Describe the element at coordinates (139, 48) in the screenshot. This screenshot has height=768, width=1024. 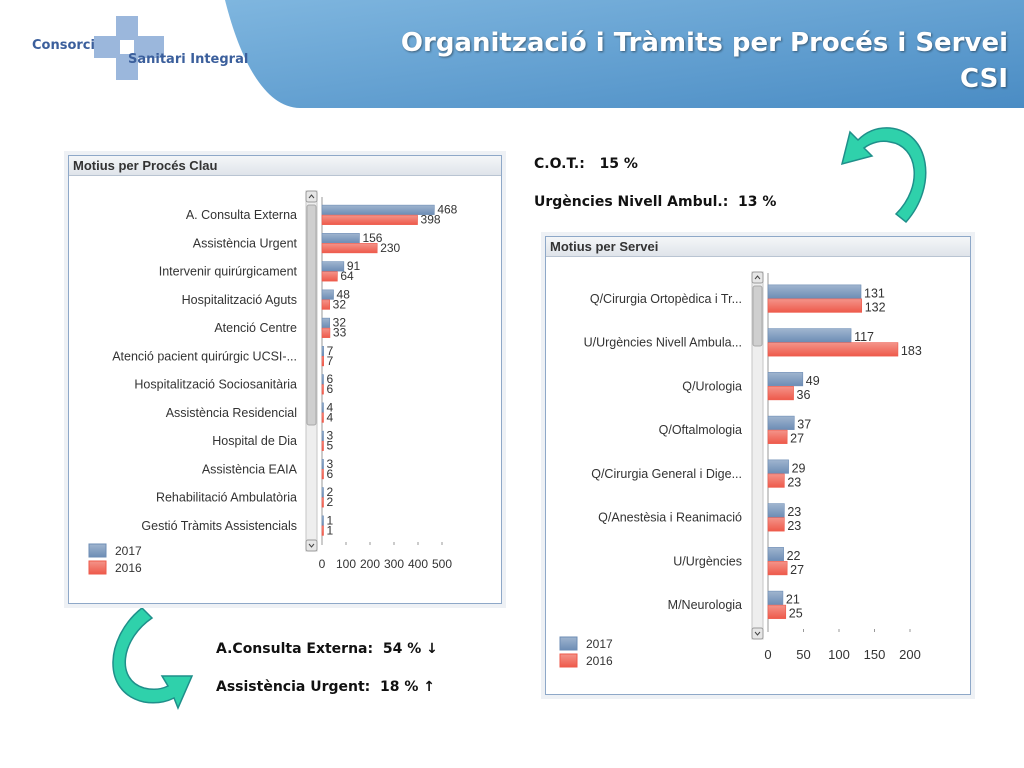
I see `logo: Consorci Sanitari Integral` at that location.